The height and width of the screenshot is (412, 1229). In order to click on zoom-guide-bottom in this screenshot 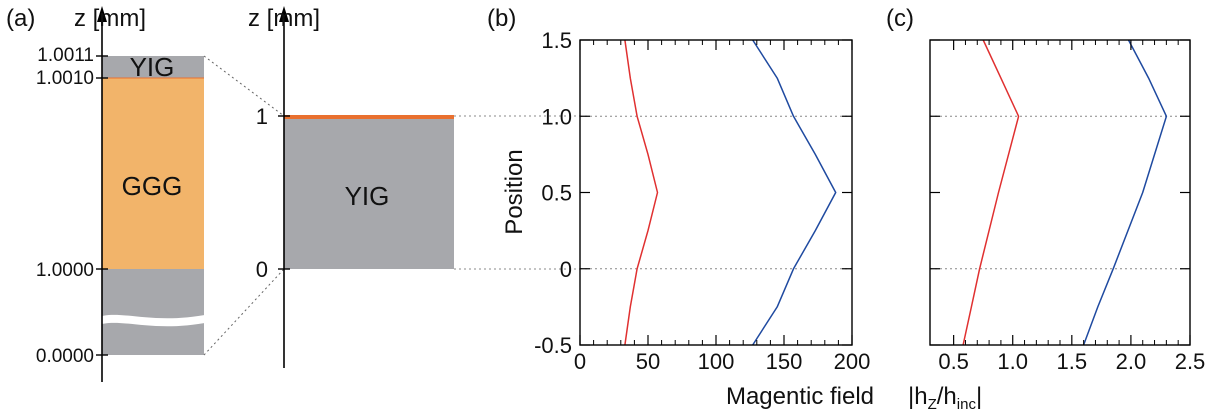, I will do `click(244, 312)`.